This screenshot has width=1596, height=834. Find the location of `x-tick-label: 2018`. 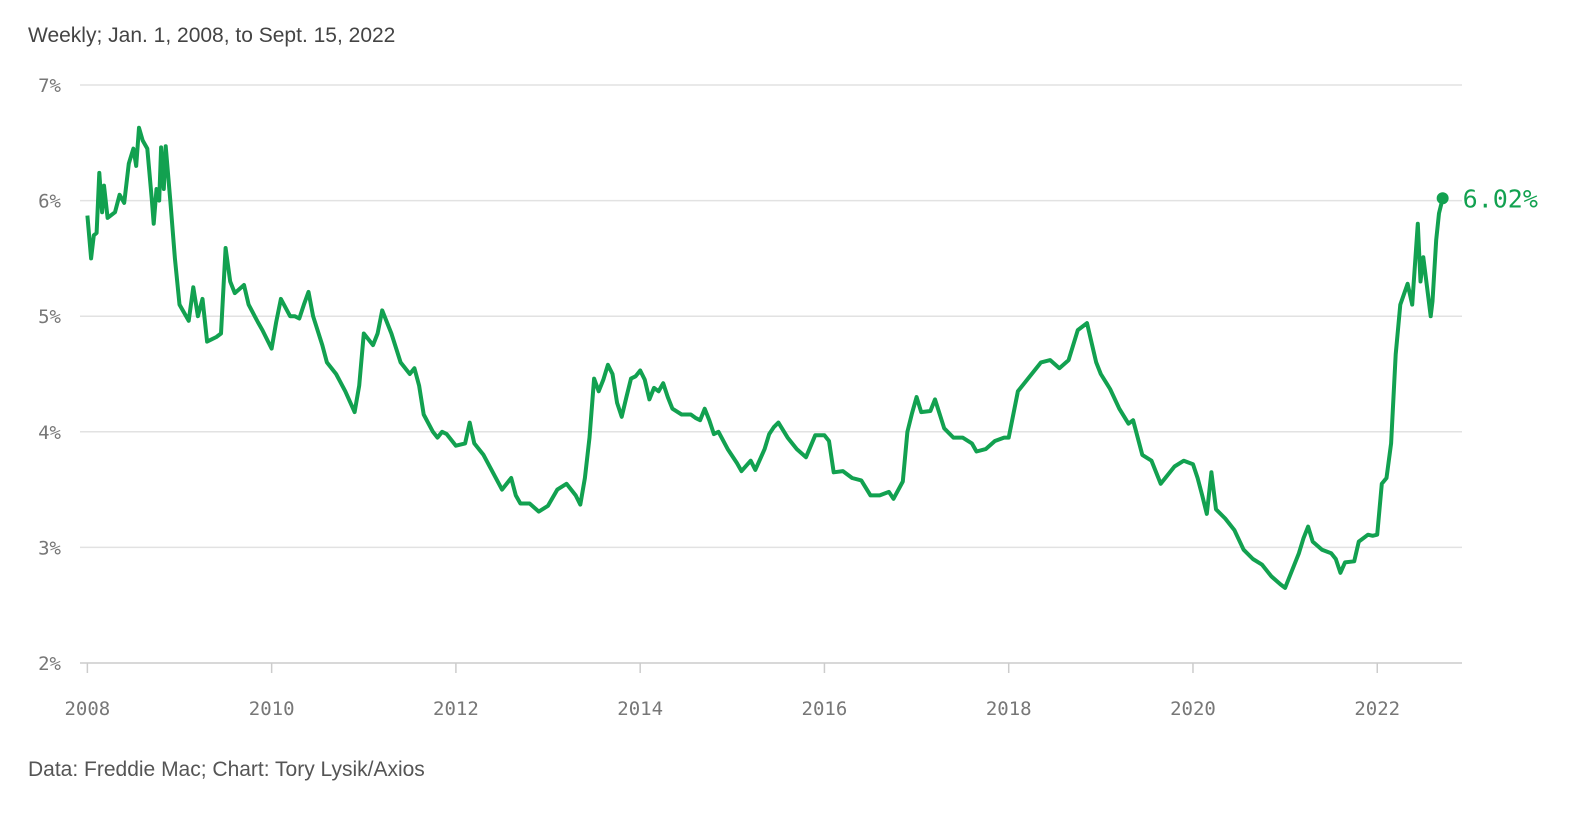

x-tick-label: 2018 is located at coordinates (1009, 709).